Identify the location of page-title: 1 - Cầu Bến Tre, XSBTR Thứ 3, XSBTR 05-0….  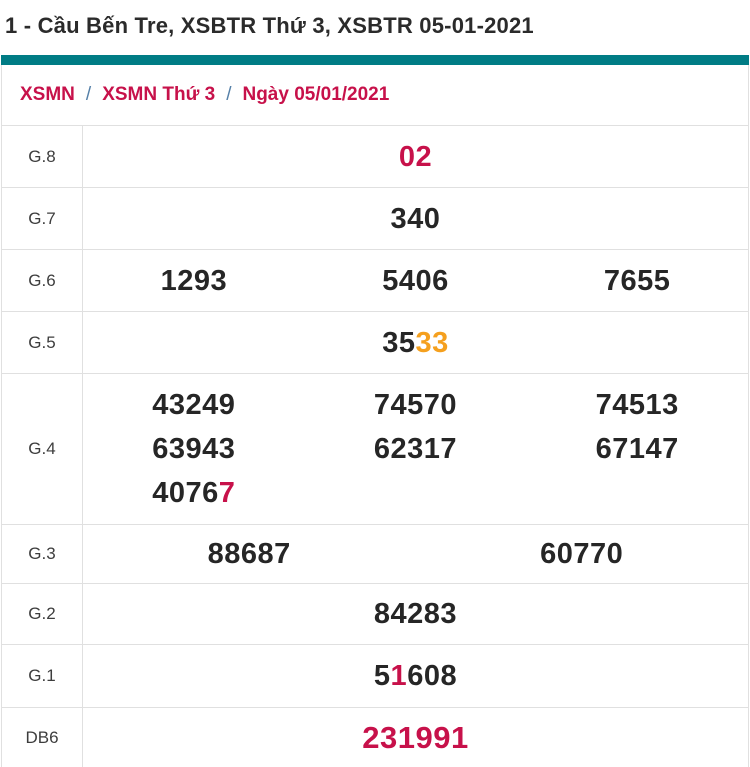
(269, 25).